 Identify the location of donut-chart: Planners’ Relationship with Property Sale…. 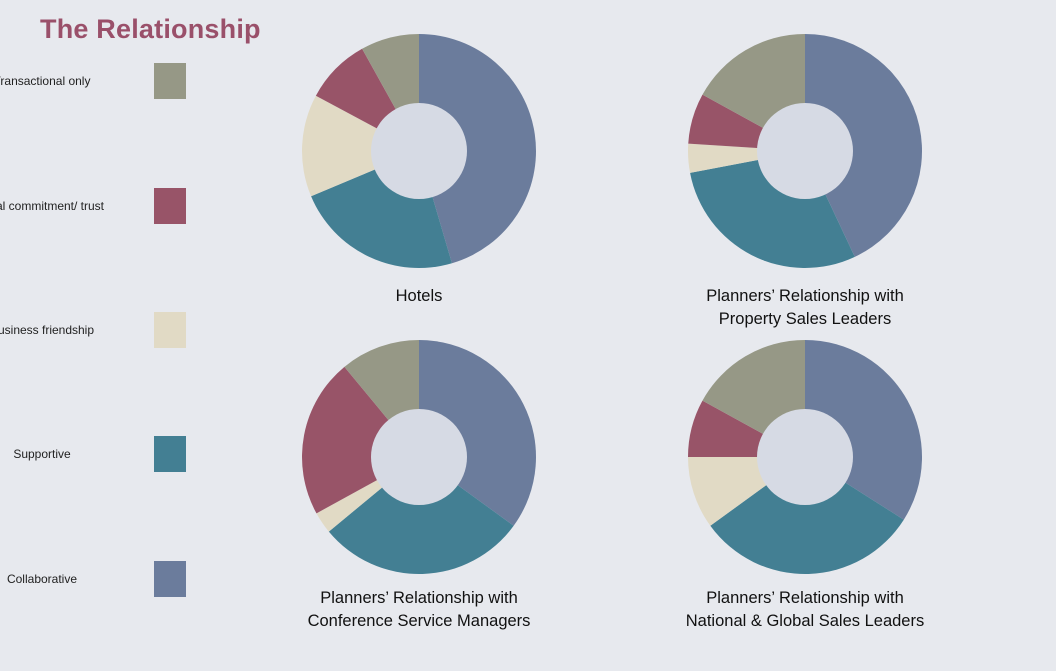
(805, 181).